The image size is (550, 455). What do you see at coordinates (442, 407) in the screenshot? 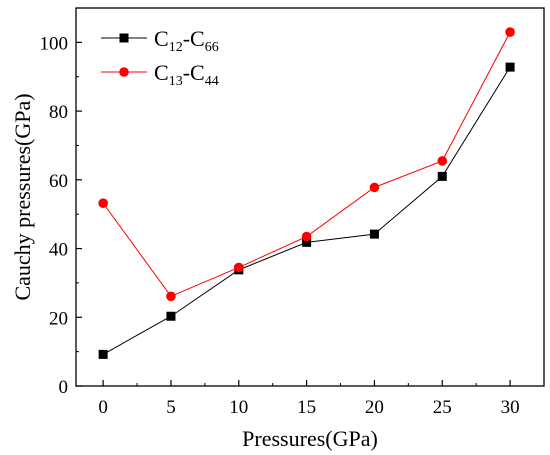
I see `x-tick-label: 25` at bounding box center [442, 407].